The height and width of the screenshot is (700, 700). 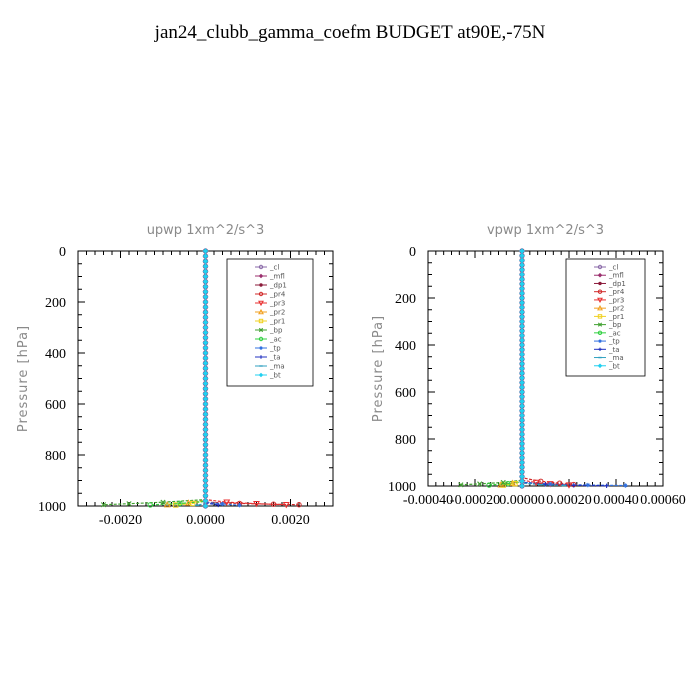 What do you see at coordinates (569, 500) in the screenshot?
I see `x-tick-label: 0.00020` at bounding box center [569, 500].